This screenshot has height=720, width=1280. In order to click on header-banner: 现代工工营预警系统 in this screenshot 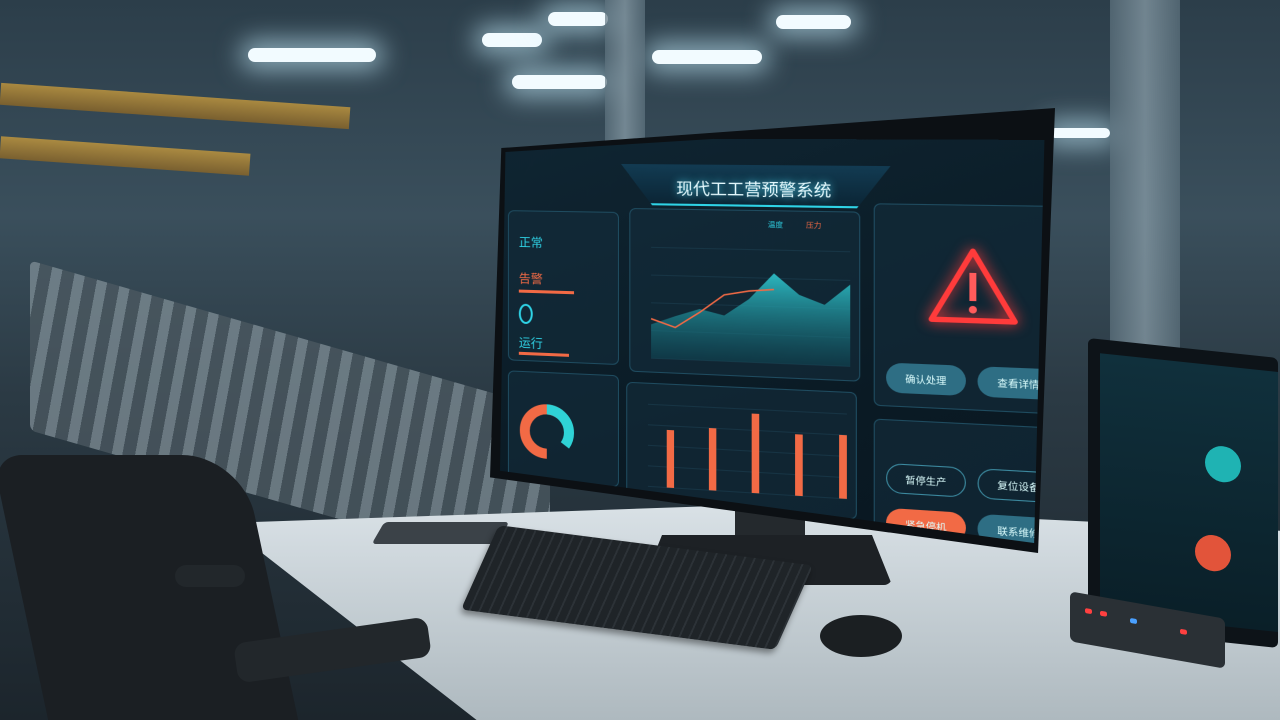, I will do `click(756, 186)`.